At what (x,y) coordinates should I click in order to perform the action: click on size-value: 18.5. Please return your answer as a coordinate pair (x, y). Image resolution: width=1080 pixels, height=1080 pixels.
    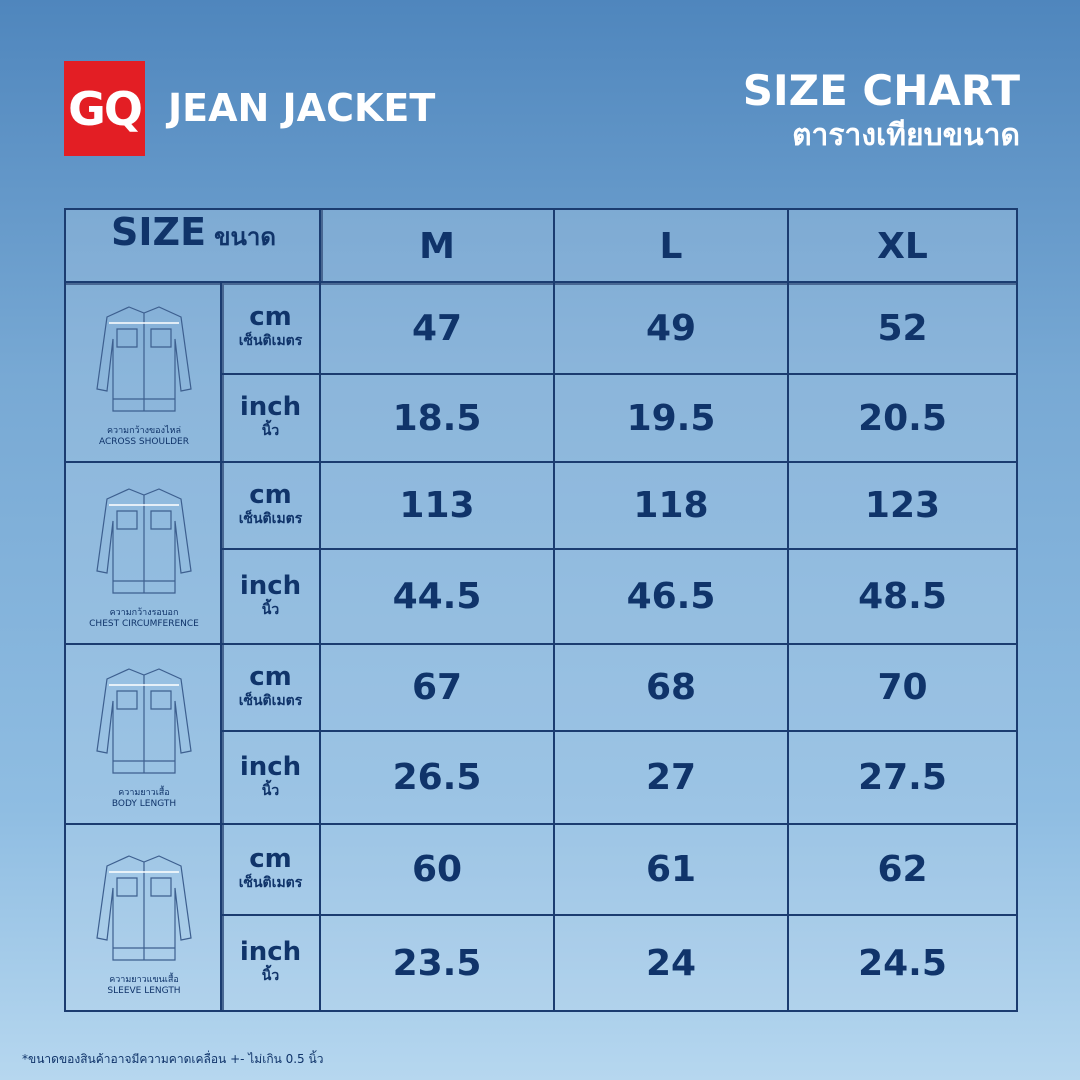
    Looking at the image, I should click on (437, 418).